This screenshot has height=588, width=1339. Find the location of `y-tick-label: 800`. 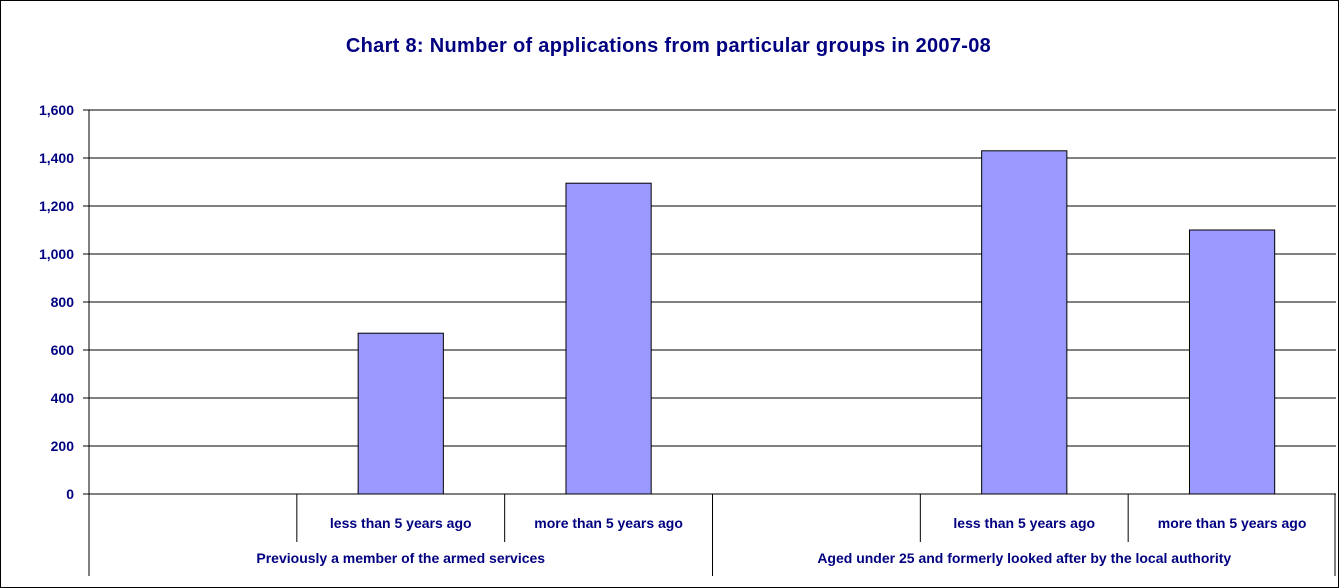

y-tick-label: 800 is located at coordinates (63, 302).